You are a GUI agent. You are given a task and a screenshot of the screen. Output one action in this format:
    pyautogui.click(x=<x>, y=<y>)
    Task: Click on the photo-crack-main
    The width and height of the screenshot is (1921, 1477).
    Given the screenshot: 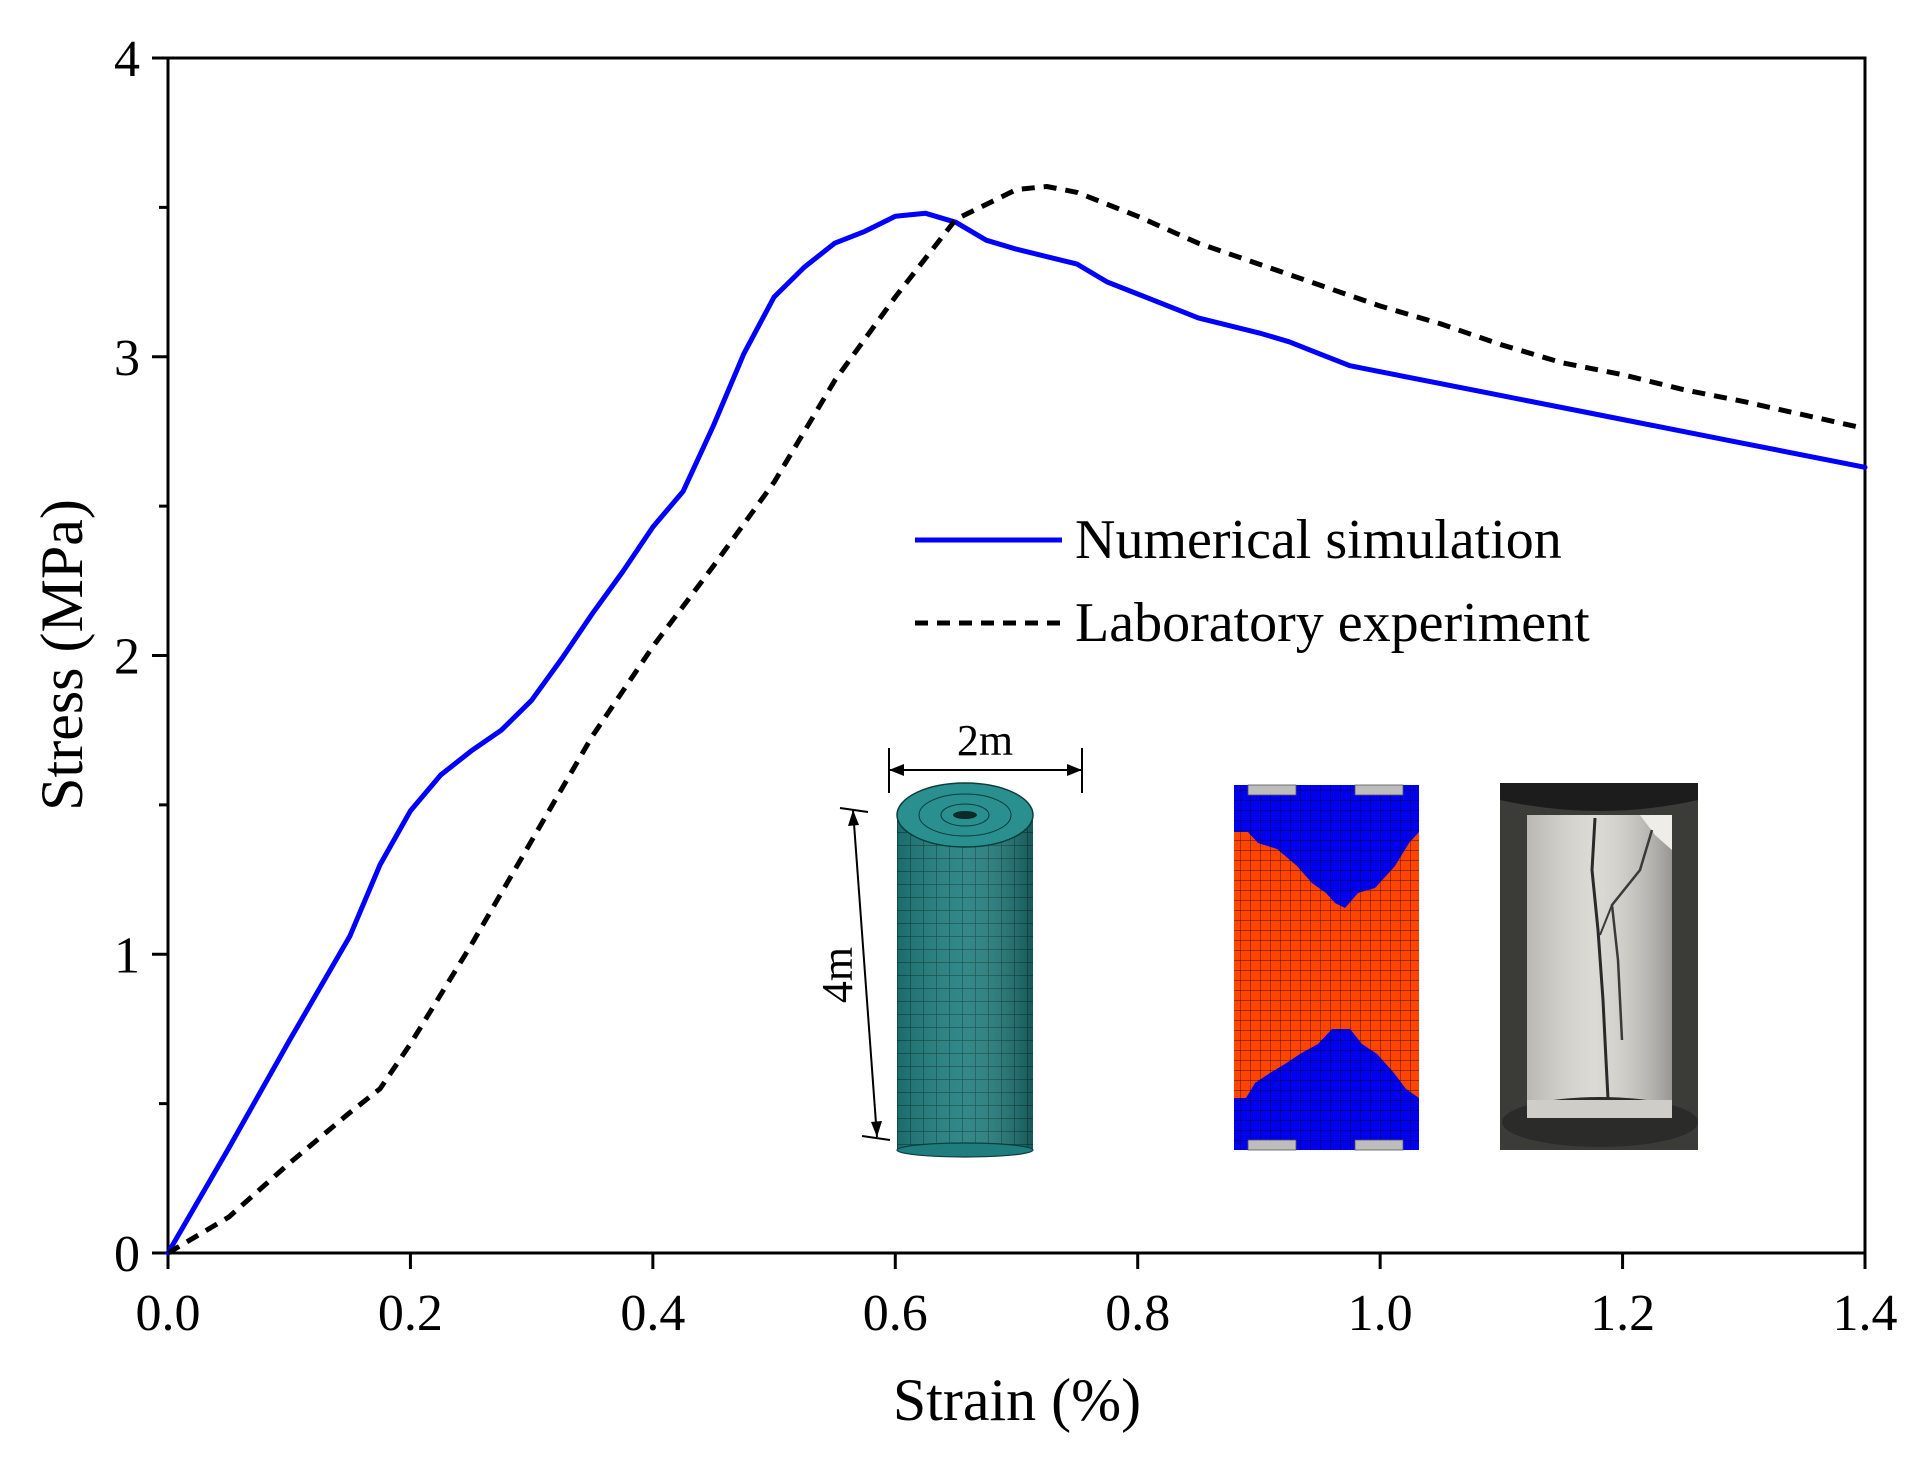 What is the action you would take?
    pyautogui.click(x=1600, y=968)
    